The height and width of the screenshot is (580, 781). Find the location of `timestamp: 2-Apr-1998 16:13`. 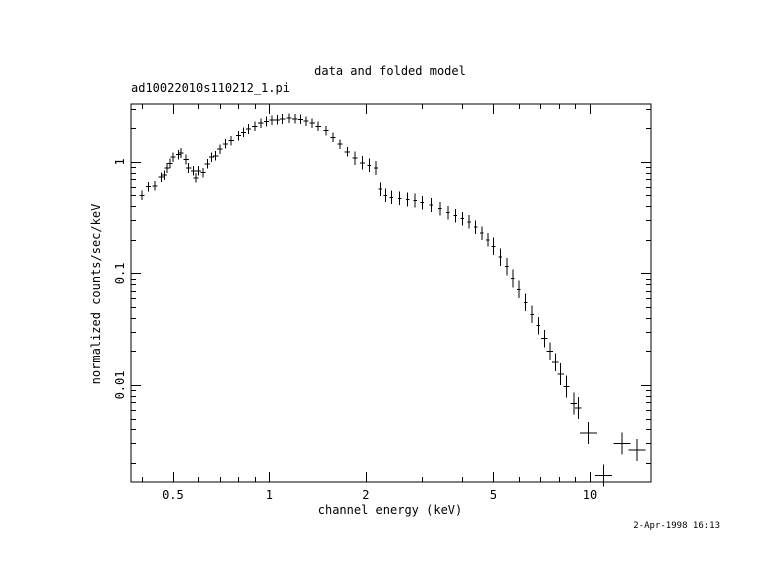

timestamp: 2-Apr-1998 16:13 is located at coordinates (676, 526).